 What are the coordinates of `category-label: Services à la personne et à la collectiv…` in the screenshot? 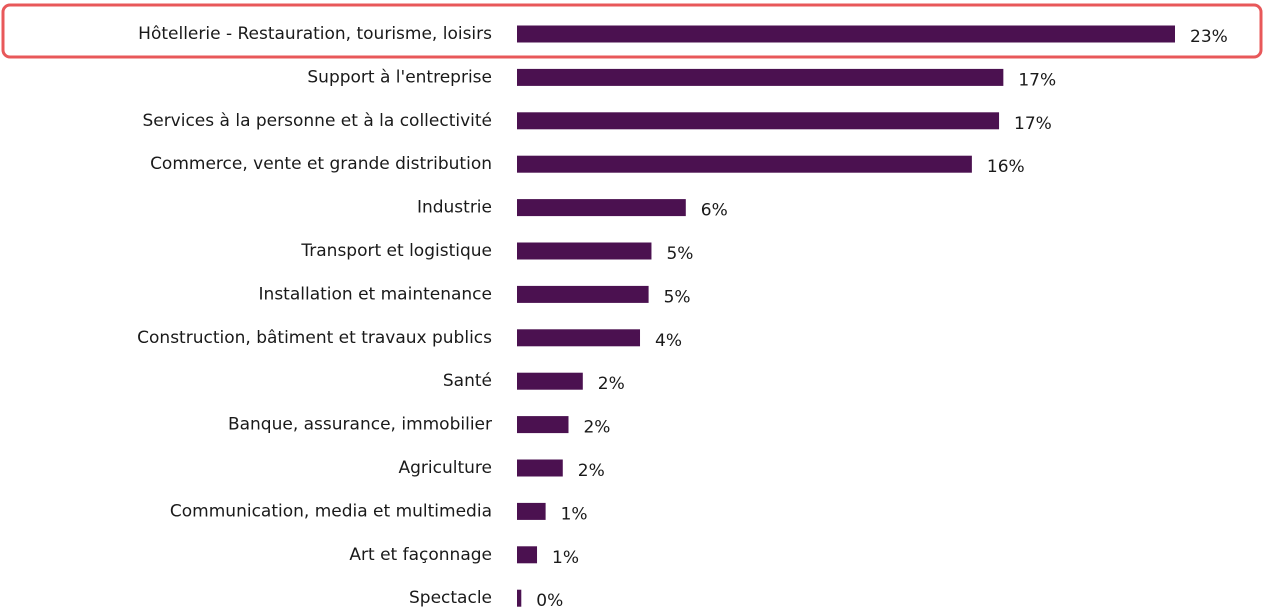 It's located at (317, 121).